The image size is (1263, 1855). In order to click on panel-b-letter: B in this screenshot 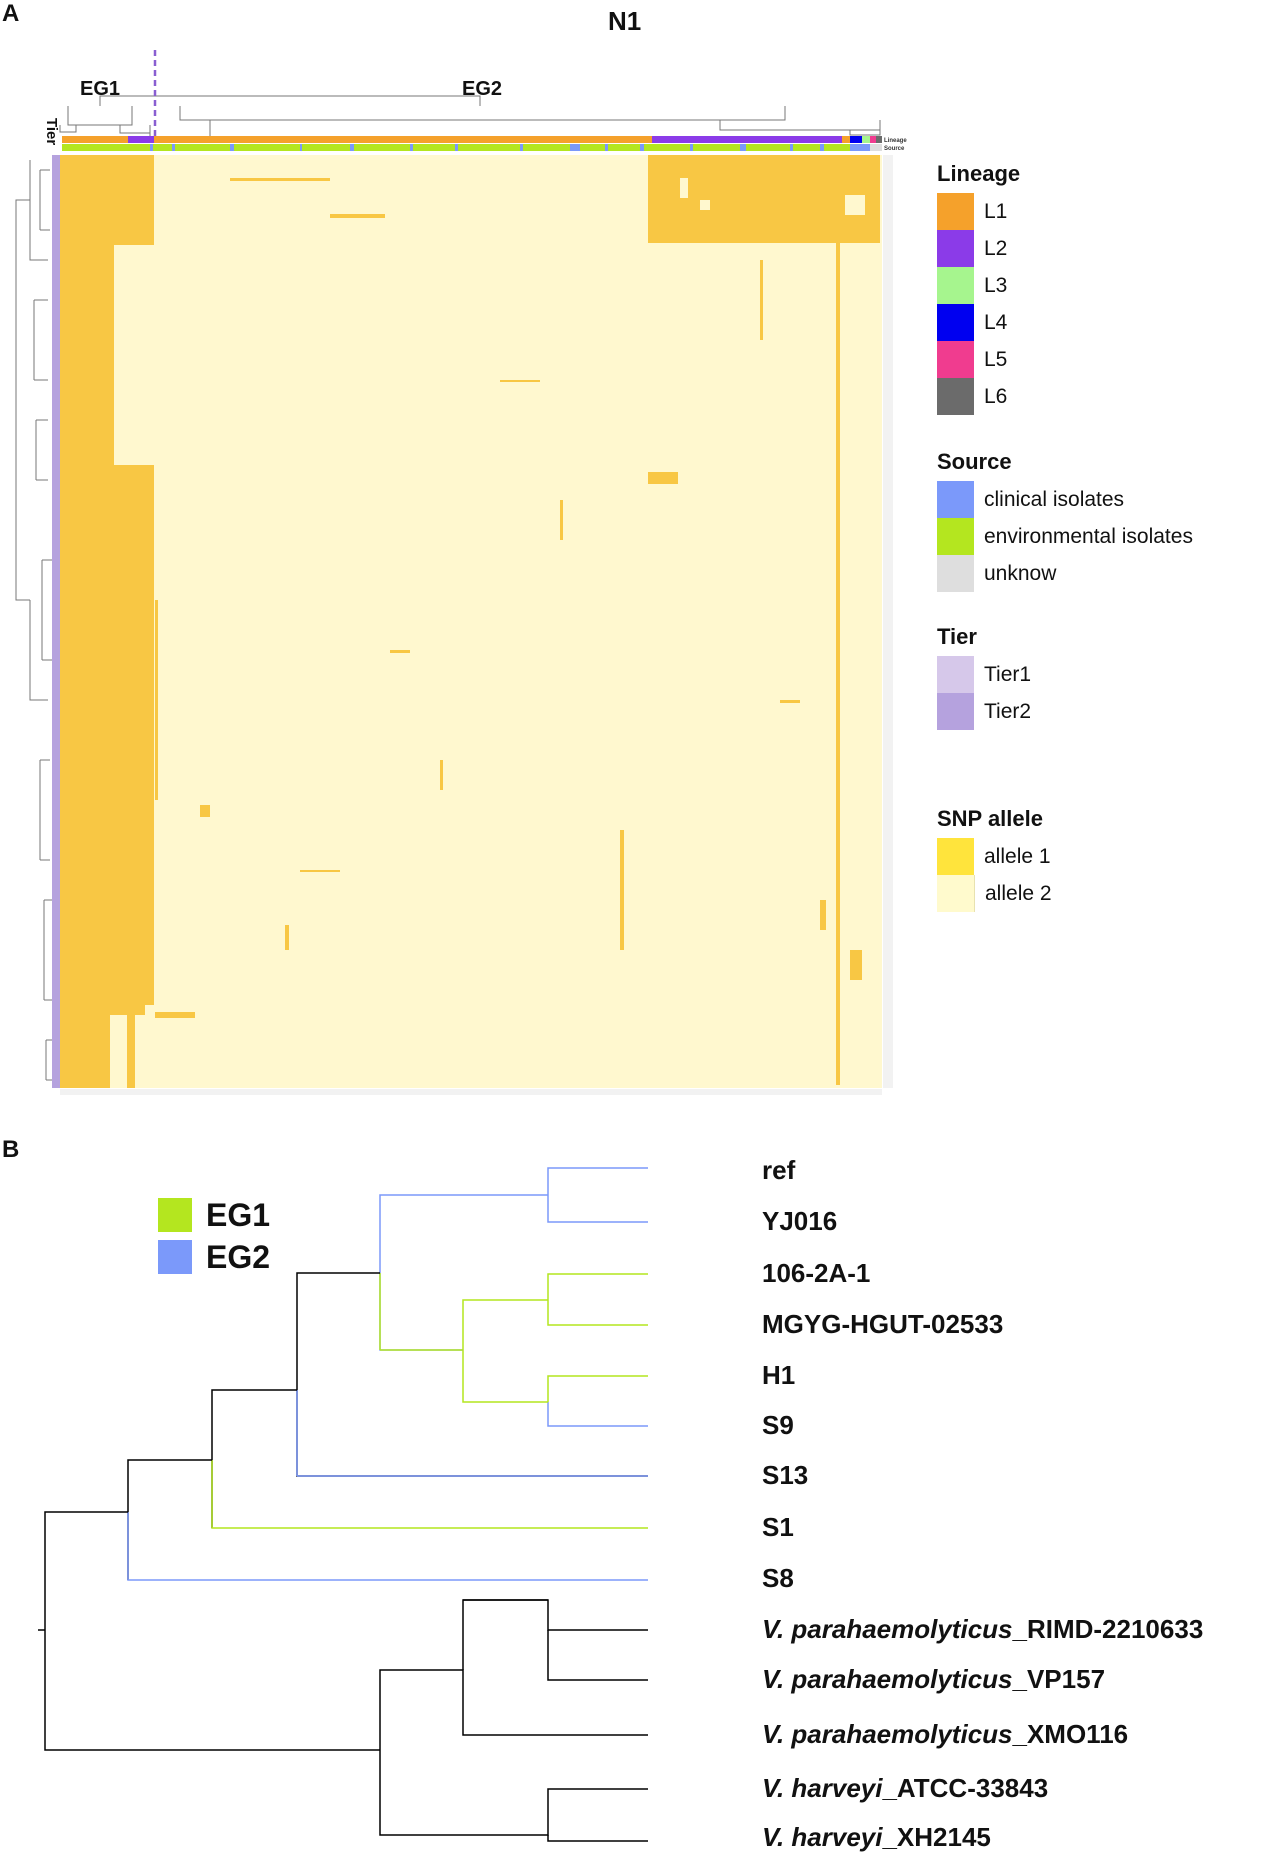, I will do `click(11, 1149)`.